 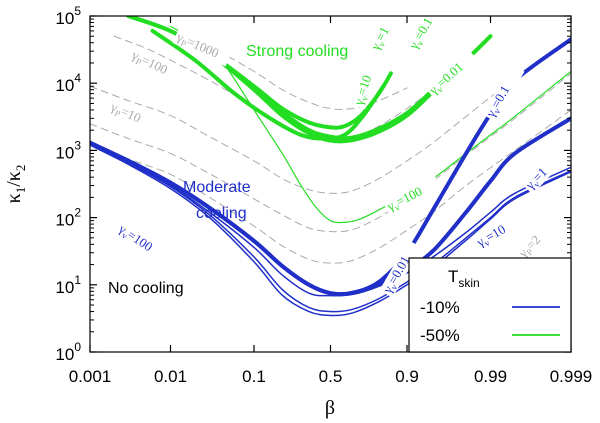 I want to click on curve-label-group: γv=0.1, so click(x=426, y=27).